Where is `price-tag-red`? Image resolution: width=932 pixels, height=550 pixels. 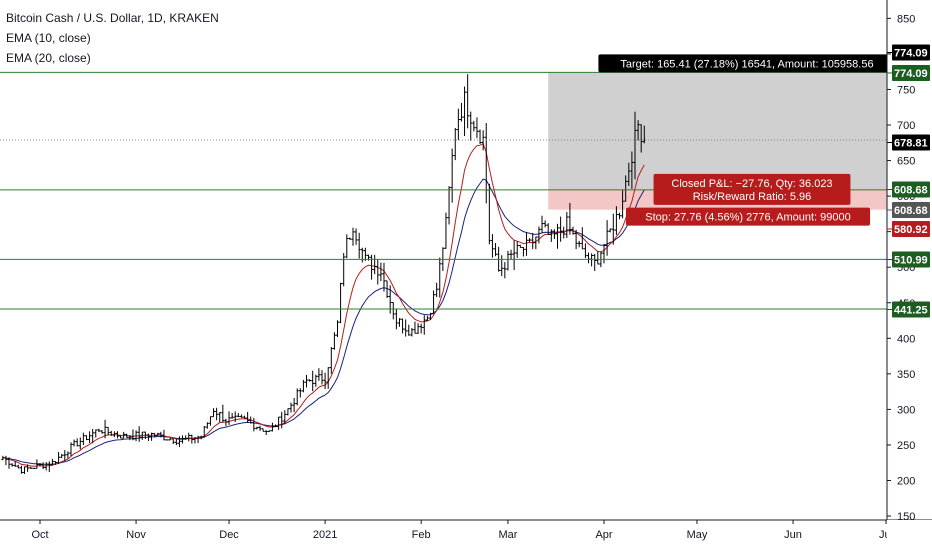
price-tag-red is located at coordinates (911, 229).